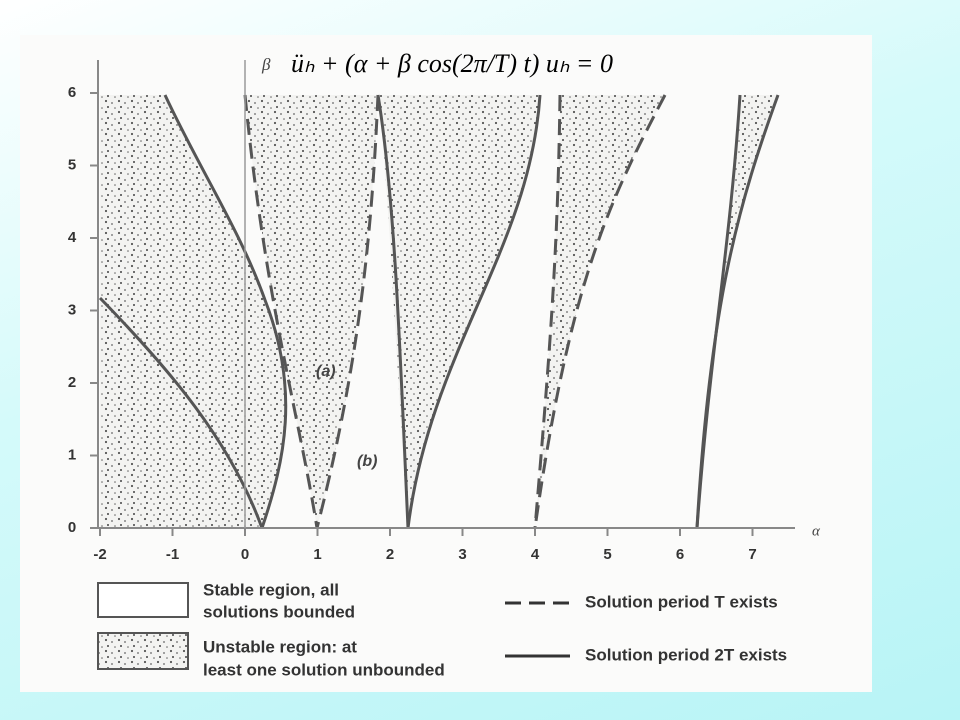  Describe the element at coordinates (326, 371) in the screenshot. I see `annotation: (a)` at that location.